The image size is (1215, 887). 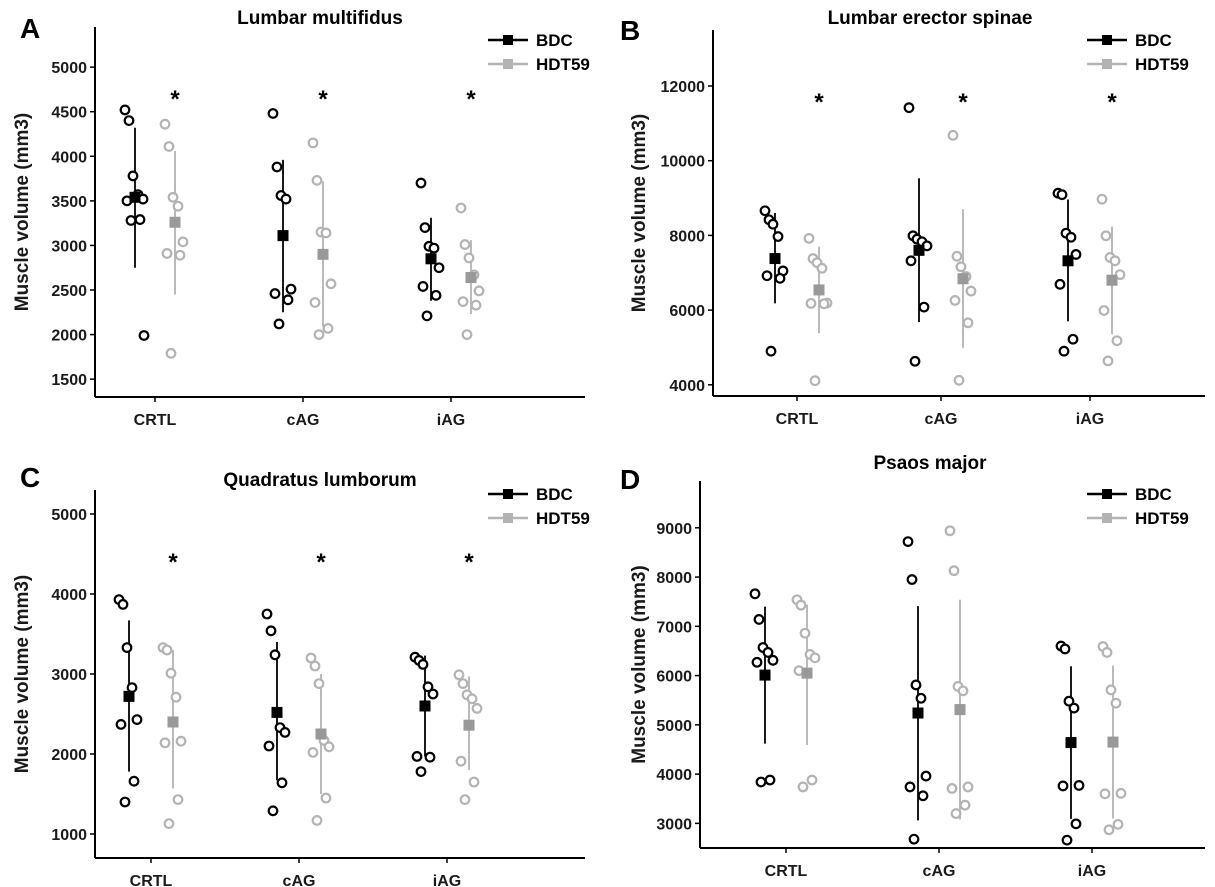 What do you see at coordinates (320, 18) in the screenshot?
I see `chart-title: Lumbar multifidus` at bounding box center [320, 18].